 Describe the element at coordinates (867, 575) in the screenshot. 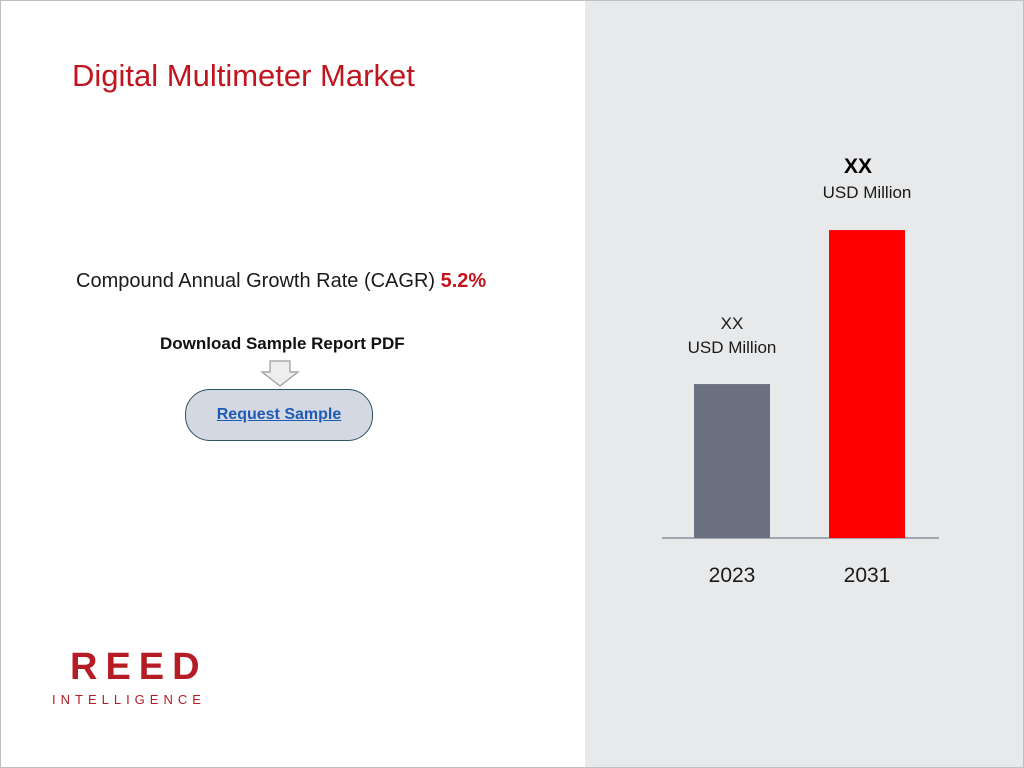

I see `x-tick-2031: 2031` at that location.